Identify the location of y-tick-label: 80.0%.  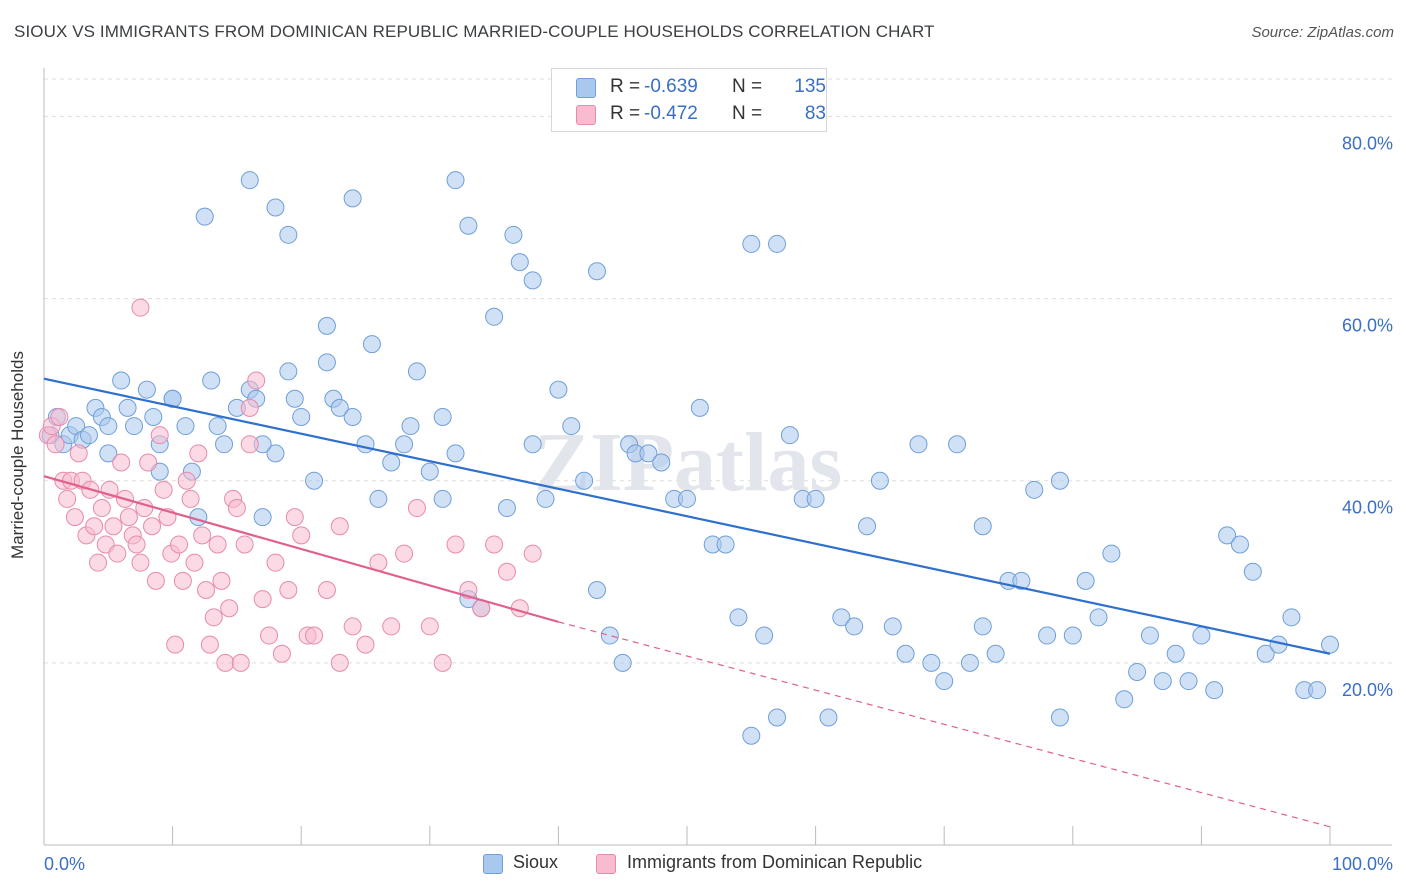
(1367, 143).